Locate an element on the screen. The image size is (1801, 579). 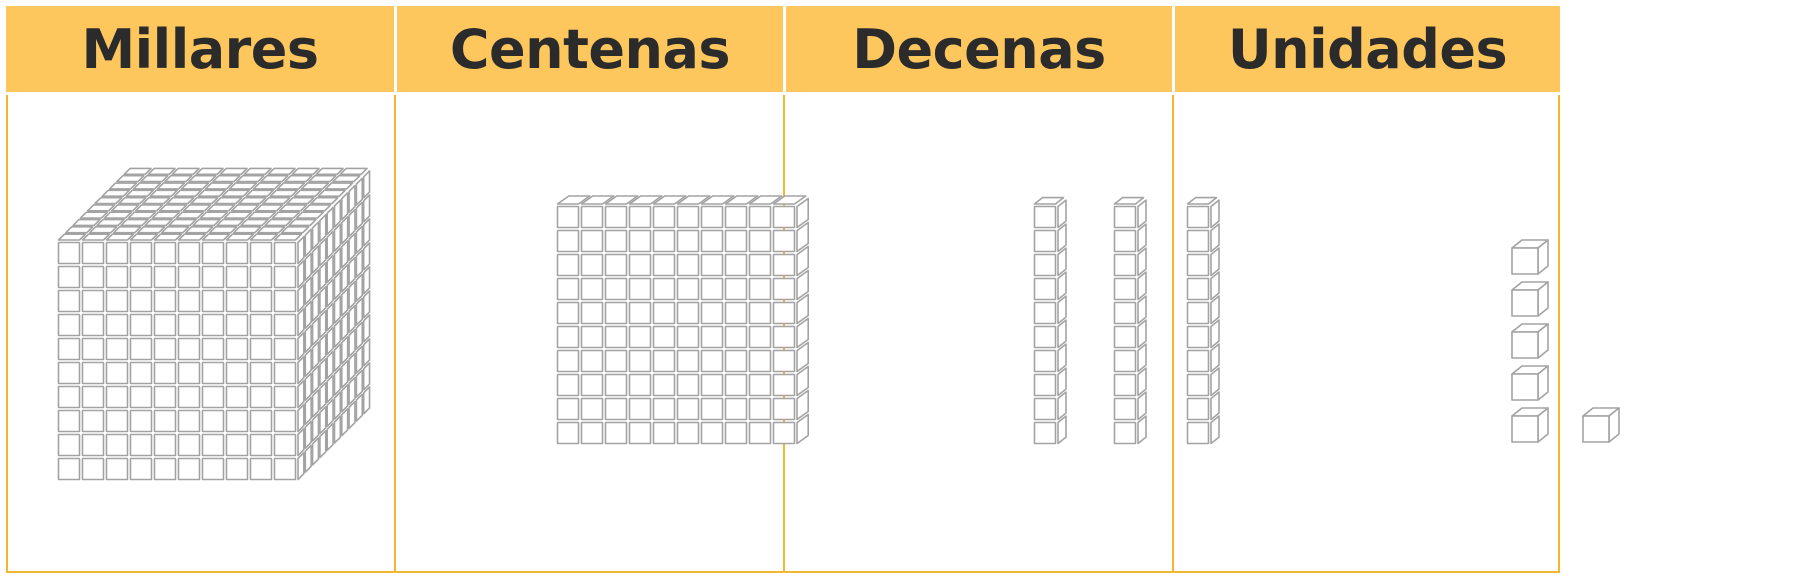
header-label-unidades: Unidades is located at coordinates (1367, 49).